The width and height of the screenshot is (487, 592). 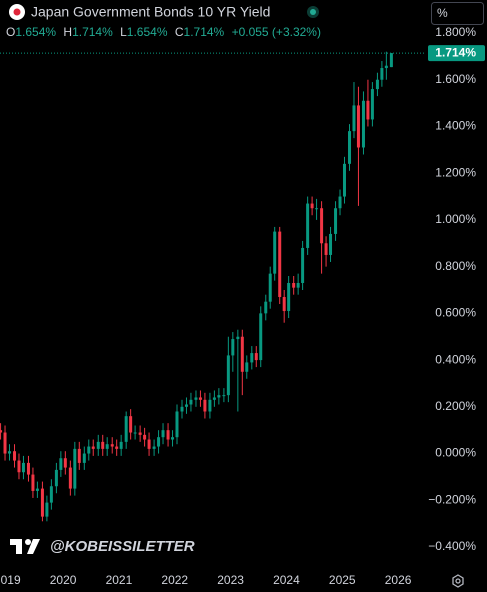 I want to click on ohlc-key: C, so click(x=179, y=32).